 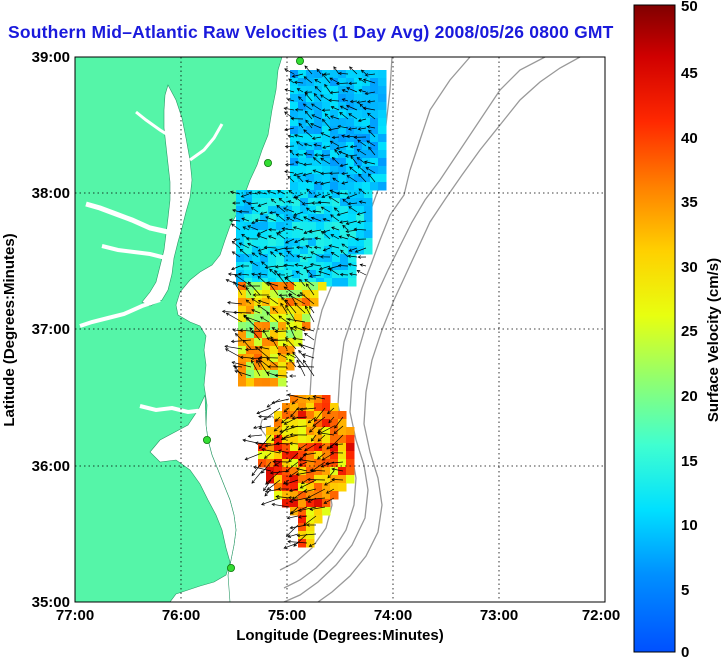 I want to click on albemarle-inlet, so click(x=172, y=409).